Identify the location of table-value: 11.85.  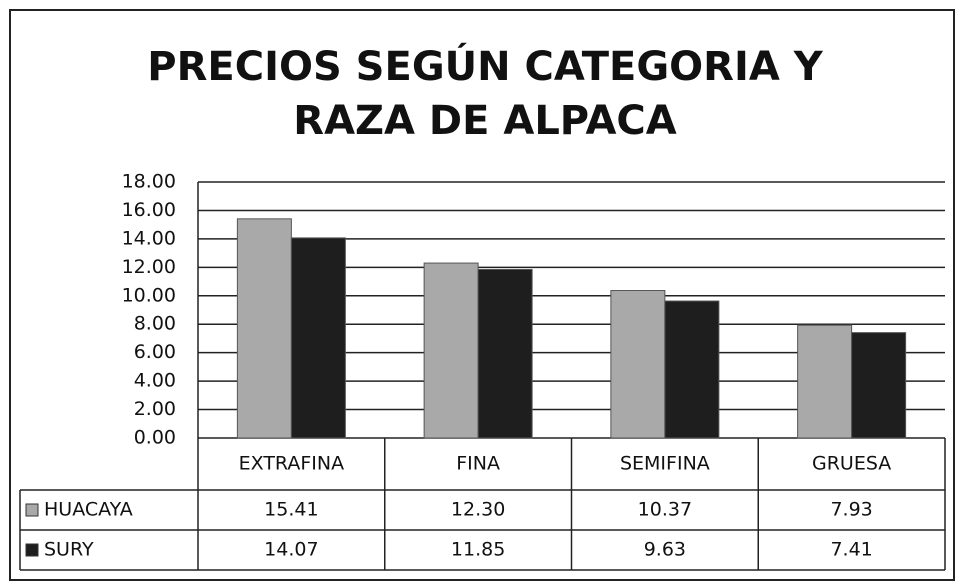
(478, 550).